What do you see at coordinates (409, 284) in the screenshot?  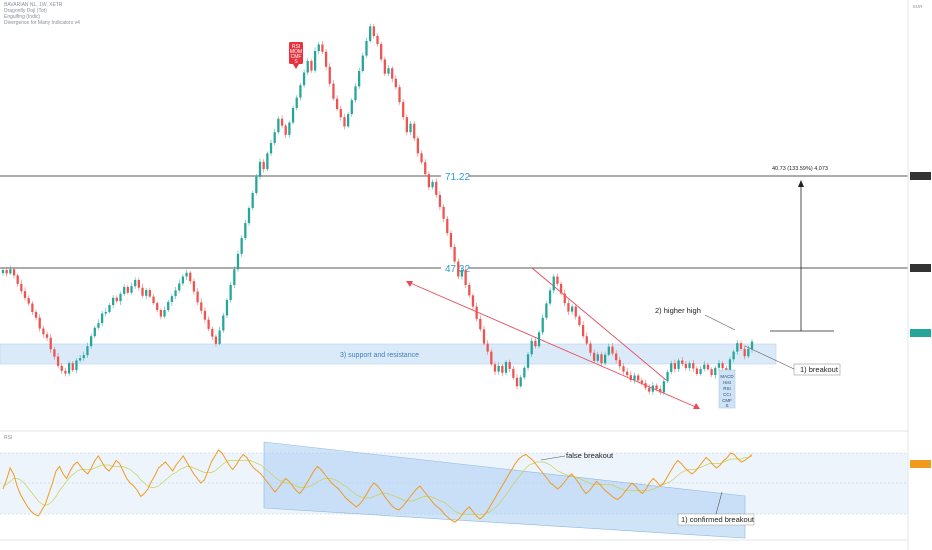 I see `wedge-arrow-left` at bounding box center [409, 284].